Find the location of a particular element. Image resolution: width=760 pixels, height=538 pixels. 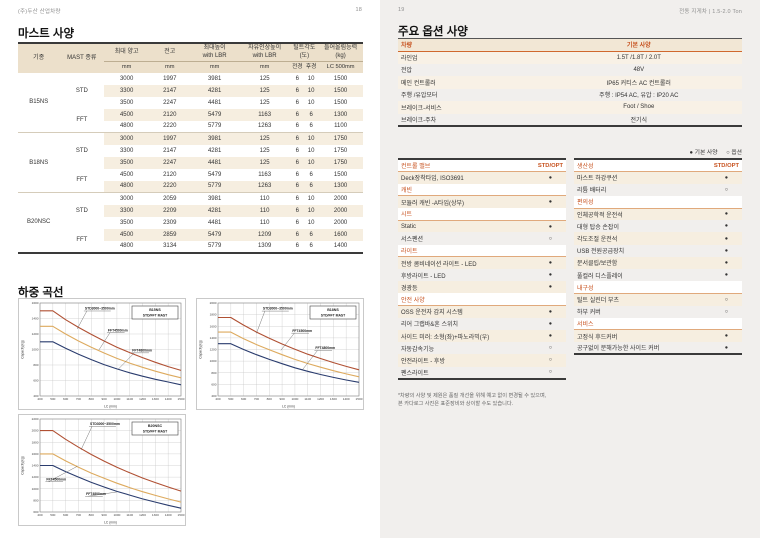

table-row: FFT 4500 2120 5479 1163 6 6 1300 is located at coordinates (190, 120).